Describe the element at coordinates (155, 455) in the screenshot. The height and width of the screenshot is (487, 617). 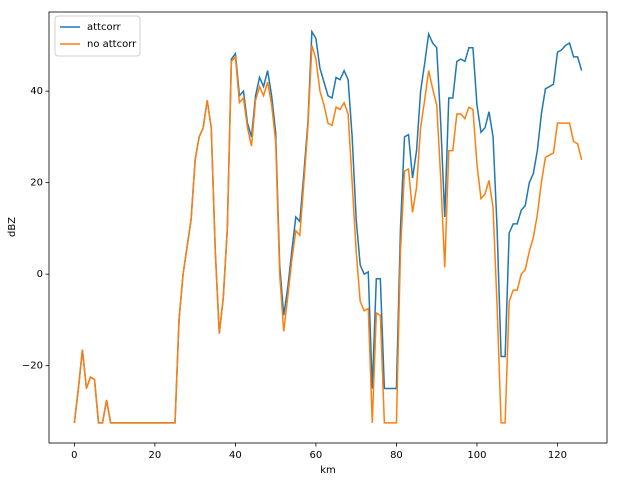
I see `x-tick-label: 20` at that location.